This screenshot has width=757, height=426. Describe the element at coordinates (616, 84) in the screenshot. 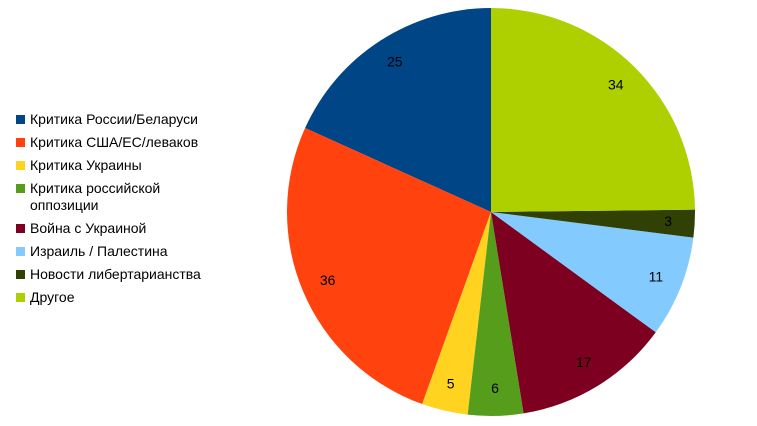

I see `data-label: 34` at that location.